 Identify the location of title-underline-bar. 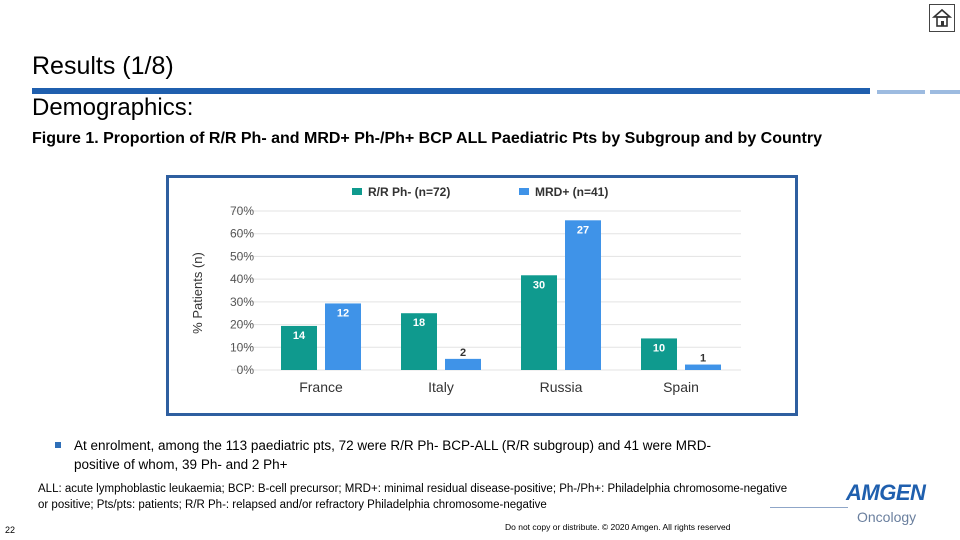
(451, 91).